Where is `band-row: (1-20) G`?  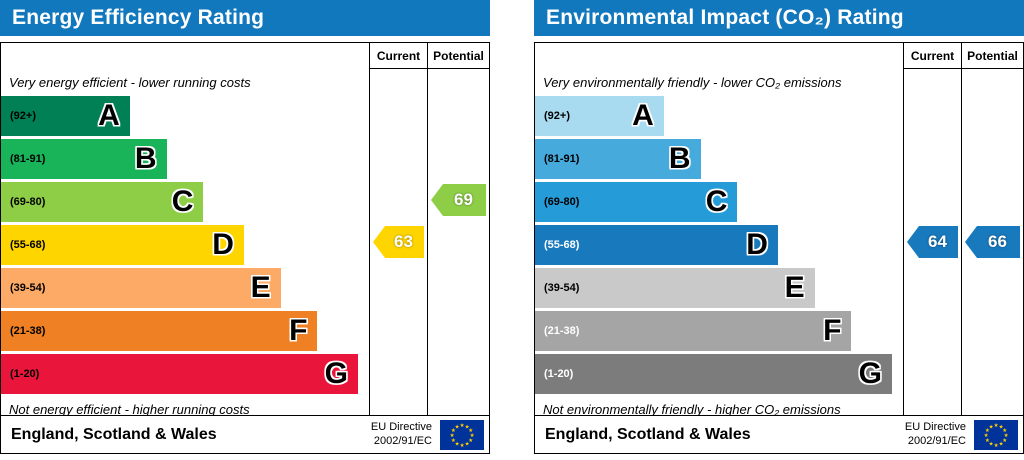 band-row: (1-20) G is located at coordinates (185, 375).